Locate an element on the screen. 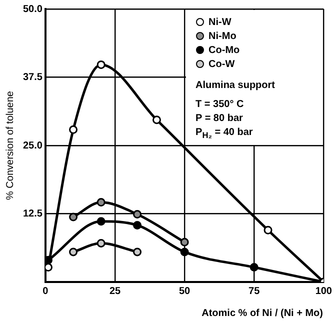 The height and width of the screenshot is (336, 335). x-tick-label: 100 is located at coordinates (323, 291).